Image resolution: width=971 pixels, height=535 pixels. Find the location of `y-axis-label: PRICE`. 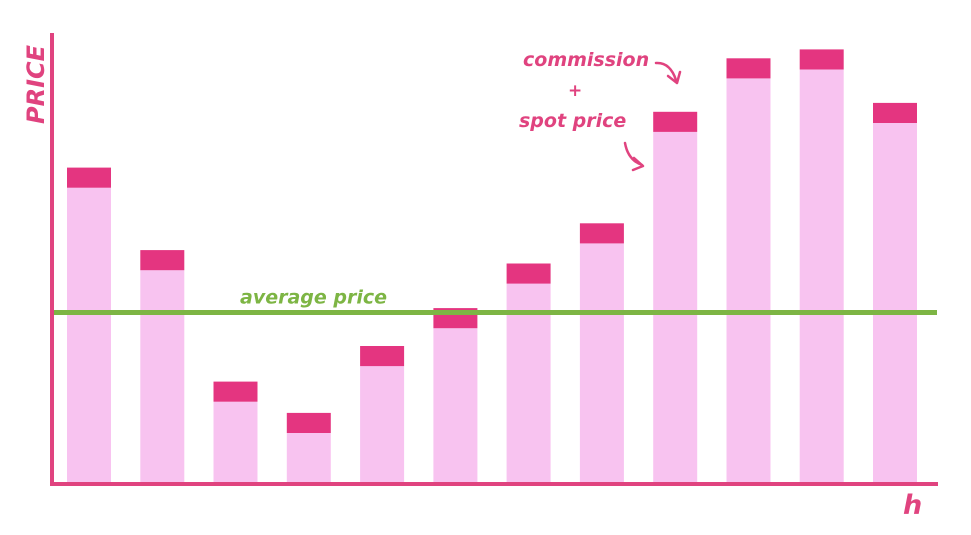

y-axis-label: PRICE is located at coordinates (36, 84).